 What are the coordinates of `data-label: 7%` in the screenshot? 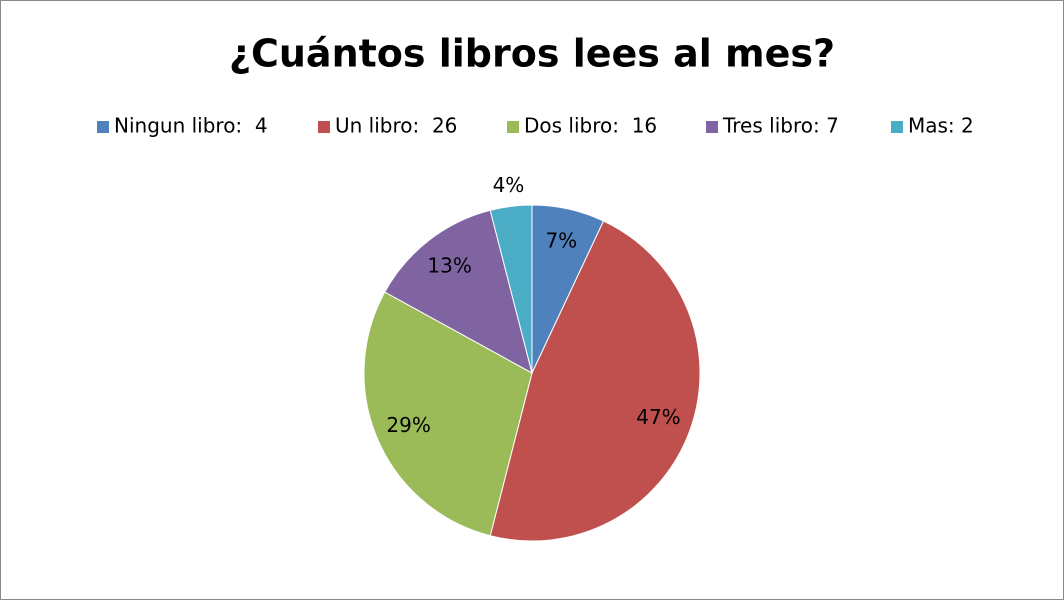 It's located at (561, 240).